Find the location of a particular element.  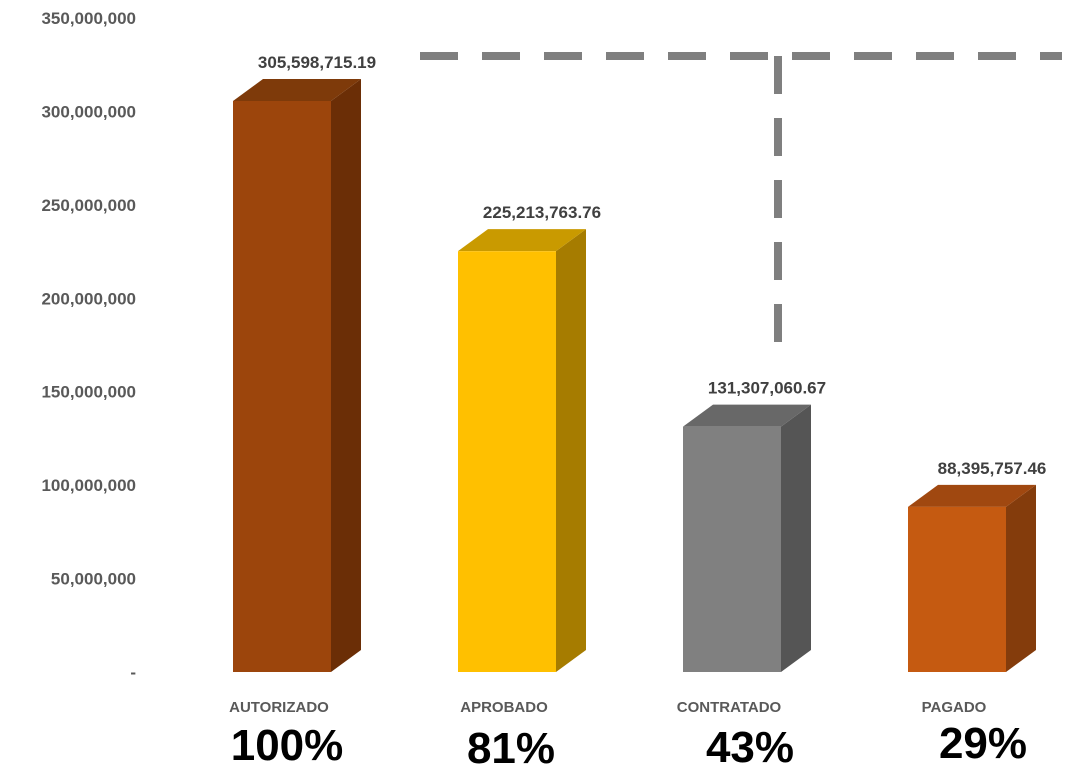

percent-label: 100% is located at coordinates (287, 745).